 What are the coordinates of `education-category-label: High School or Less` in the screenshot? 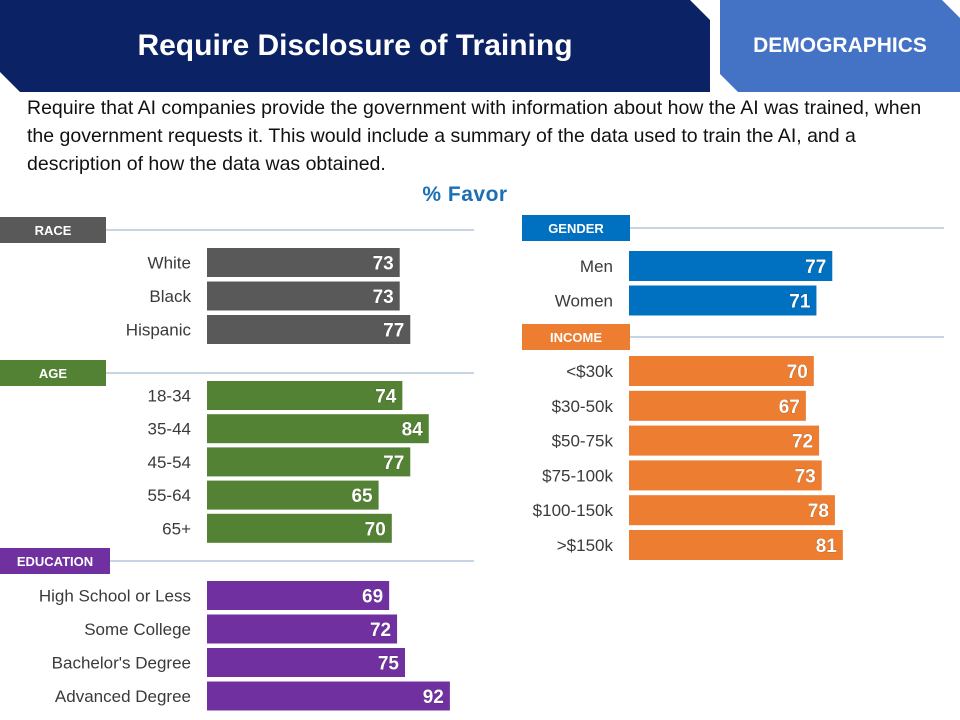 It's located at (115, 596).